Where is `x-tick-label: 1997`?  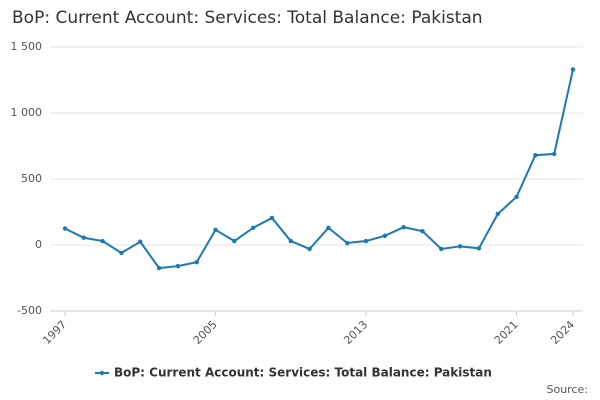
x-tick-label: 1997 is located at coordinates (54, 332).